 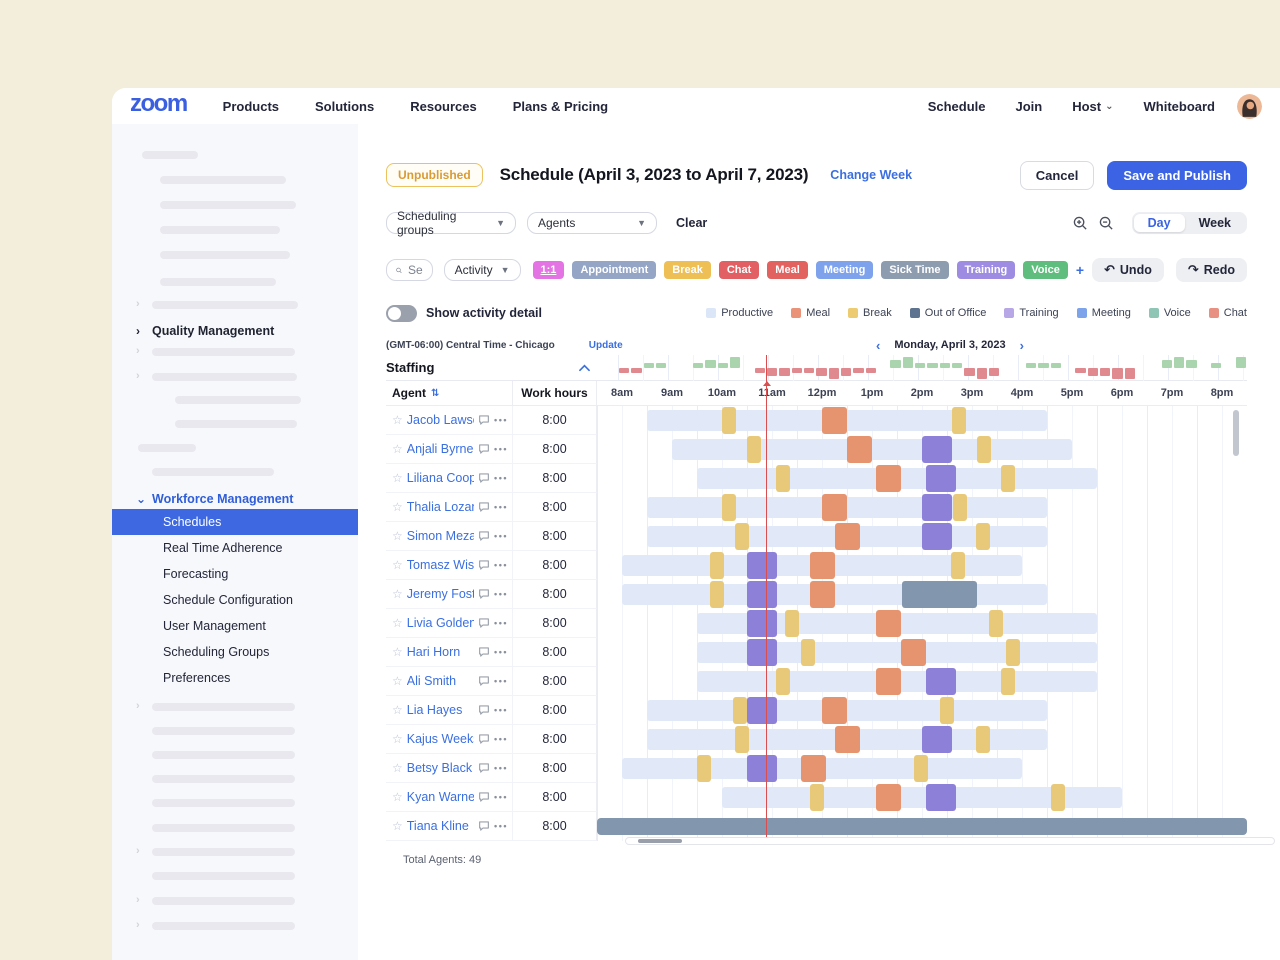 I want to click on nav-item-resources: Resources, so click(x=443, y=106).